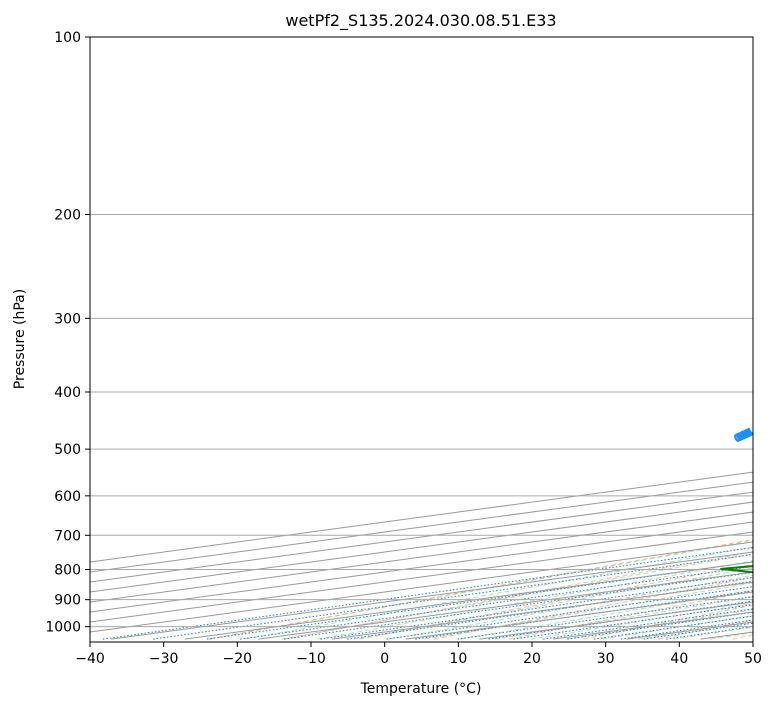 This screenshot has height=708, width=775. Describe the element at coordinates (67, 38) in the screenshot. I see `y-tick-label: 100` at that location.